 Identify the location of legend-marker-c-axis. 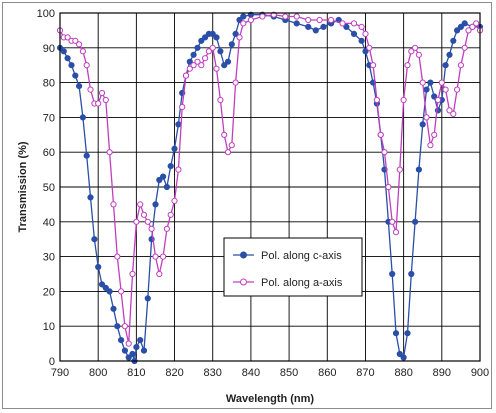
(243, 255).